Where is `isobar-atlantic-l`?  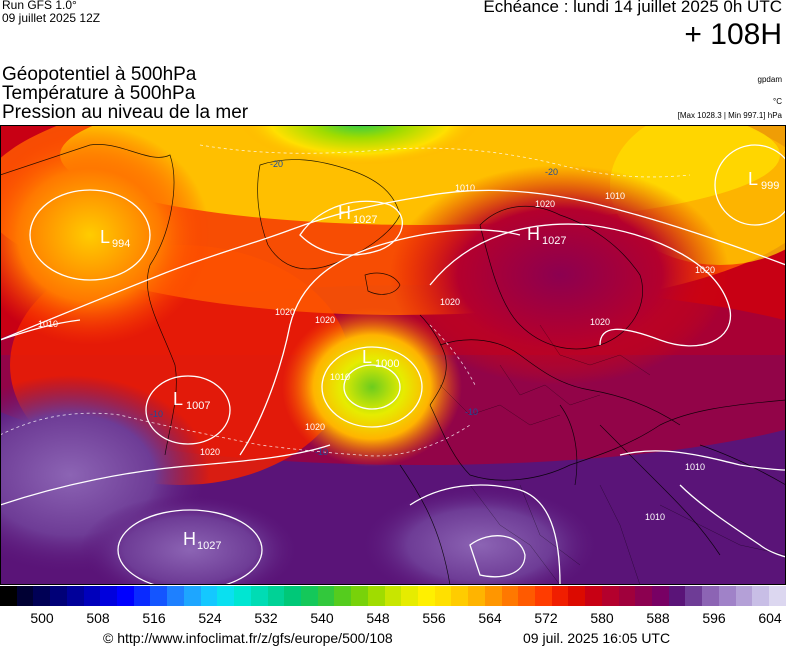 isobar-atlantic-l is located at coordinates (188, 410).